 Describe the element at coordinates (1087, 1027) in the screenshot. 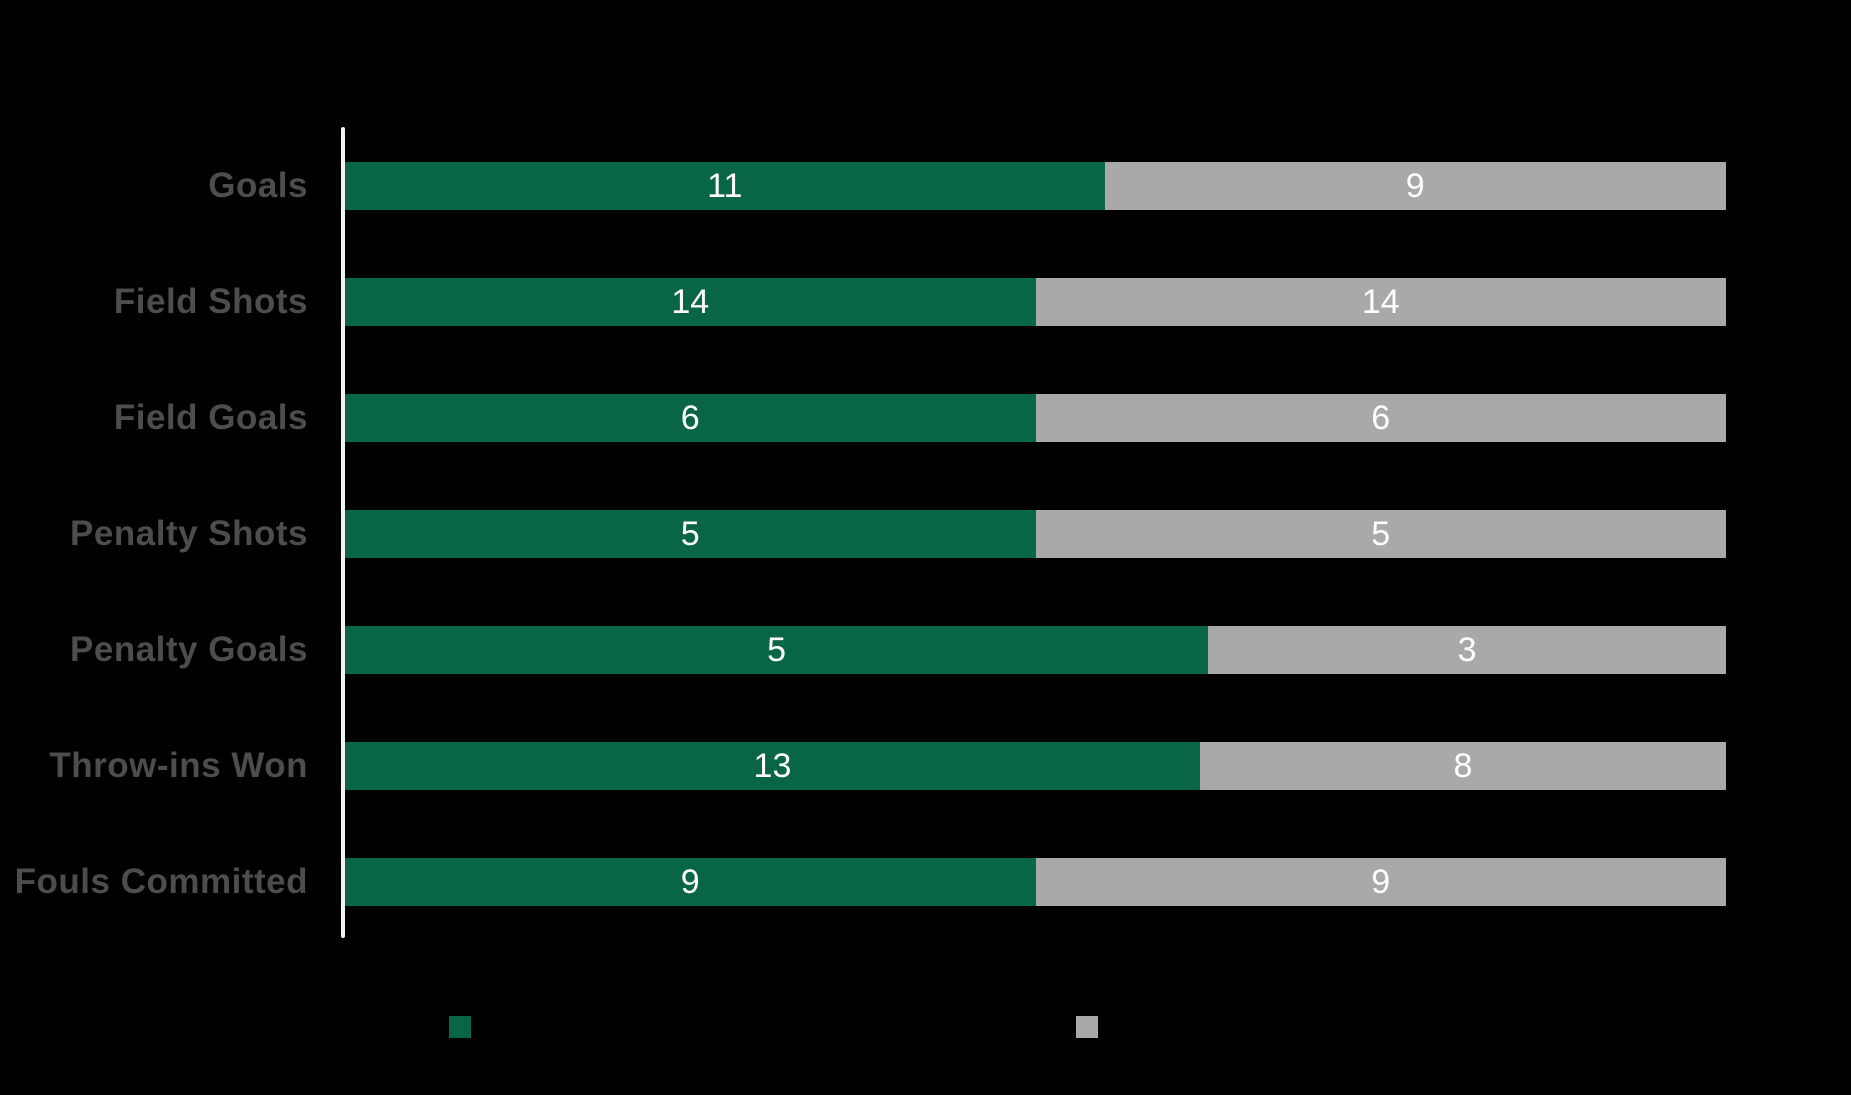

I see `legend-swatch-series2` at that location.